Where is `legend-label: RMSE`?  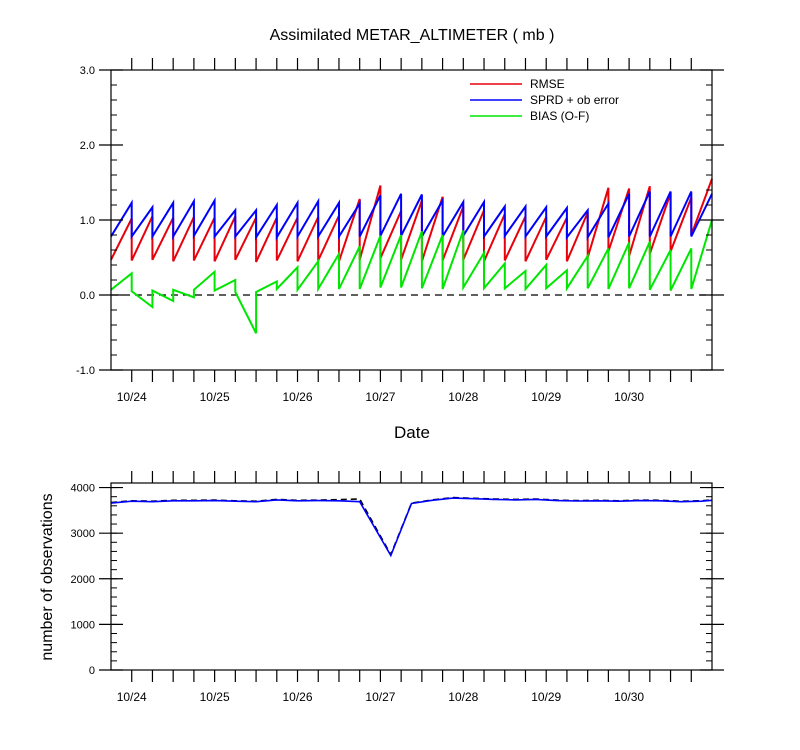 legend-label: RMSE is located at coordinates (547, 84).